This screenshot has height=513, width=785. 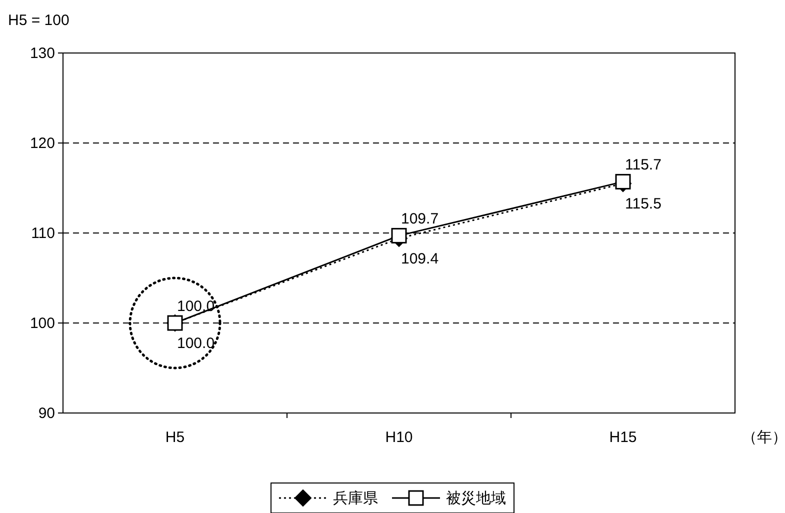 I want to click on x-tick-label: H15, so click(x=623, y=437).